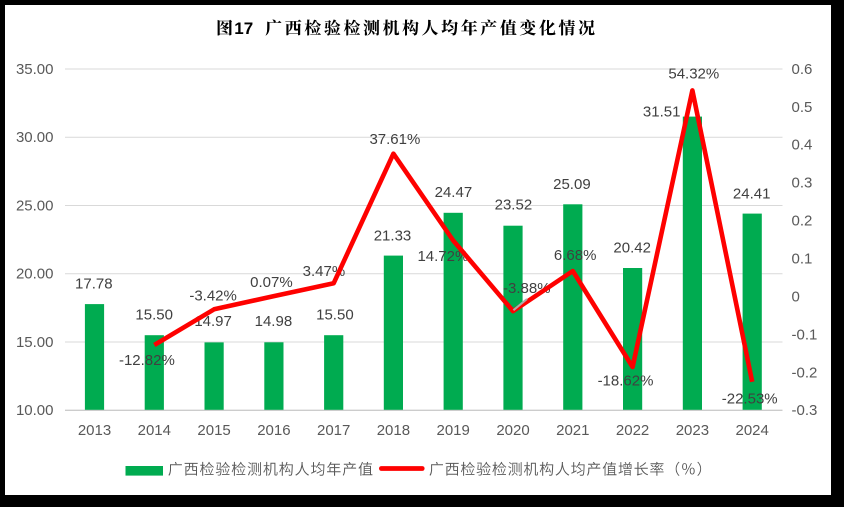 The image size is (844, 507). What do you see at coordinates (514, 205) in the screenshot?
I see `svg-text: 23.52` at bounding box center [514, 205].